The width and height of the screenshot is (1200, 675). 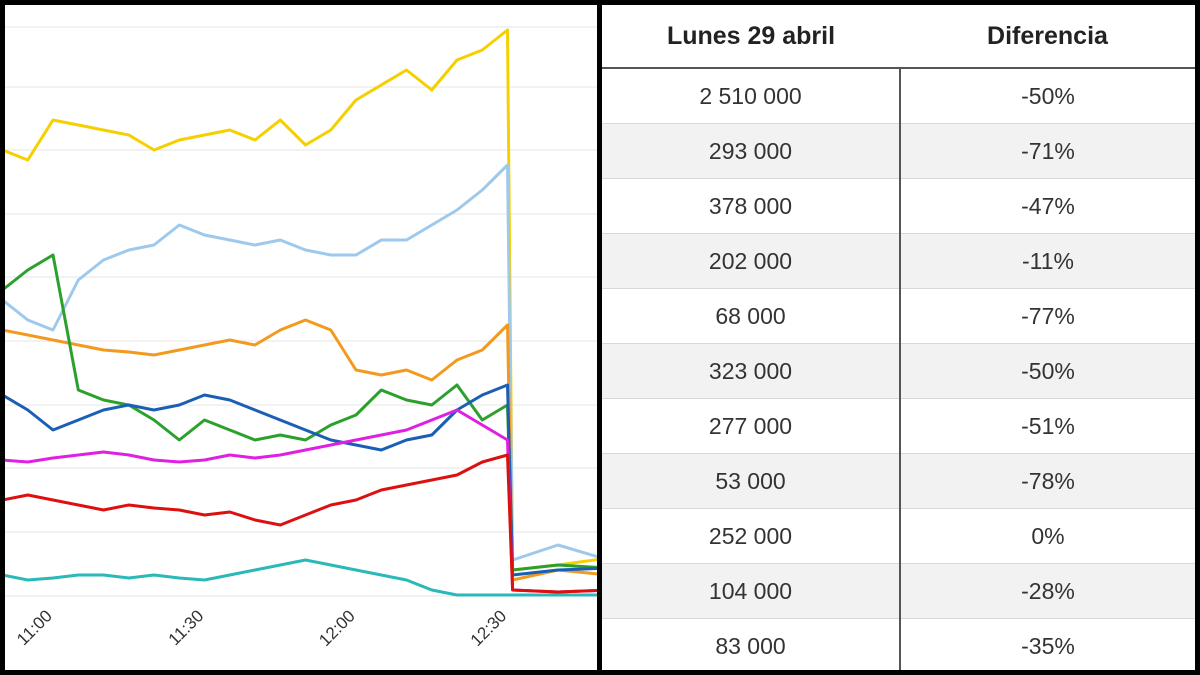 I want to click on cell-difference: -28%, so click(x=1047, y=591).